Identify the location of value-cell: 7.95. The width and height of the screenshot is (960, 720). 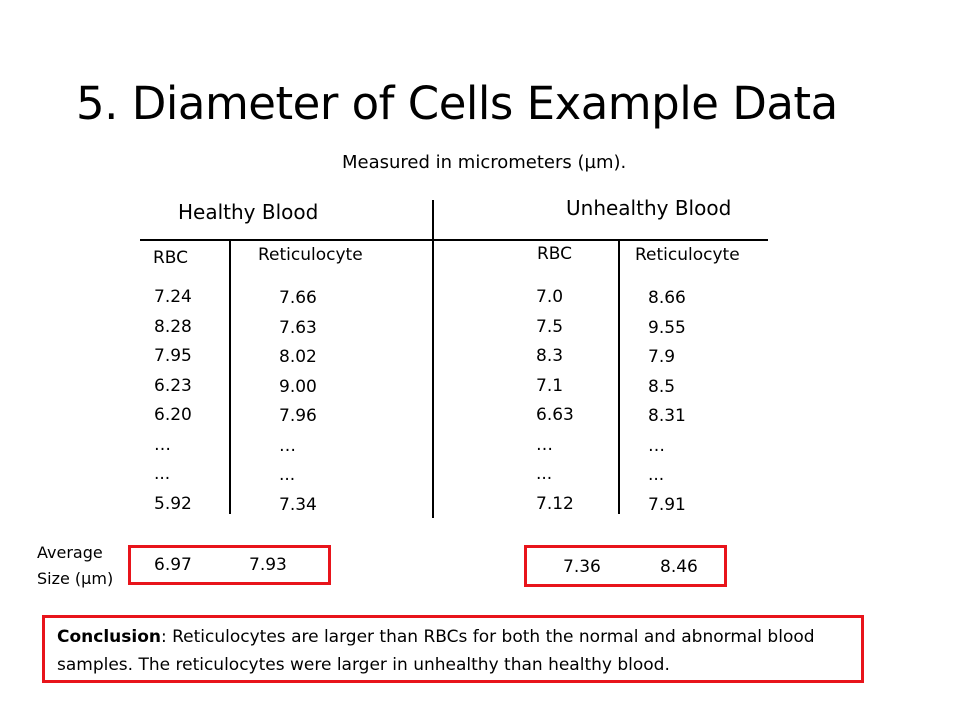
(173, 356).